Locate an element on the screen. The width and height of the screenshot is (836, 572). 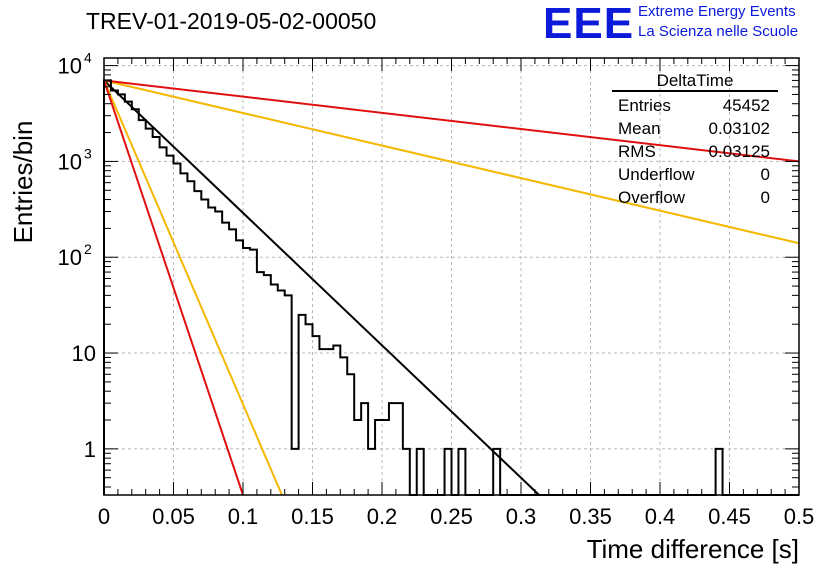
logo-line-1: Extreme Energy Events is located at coordinates (717, 11).